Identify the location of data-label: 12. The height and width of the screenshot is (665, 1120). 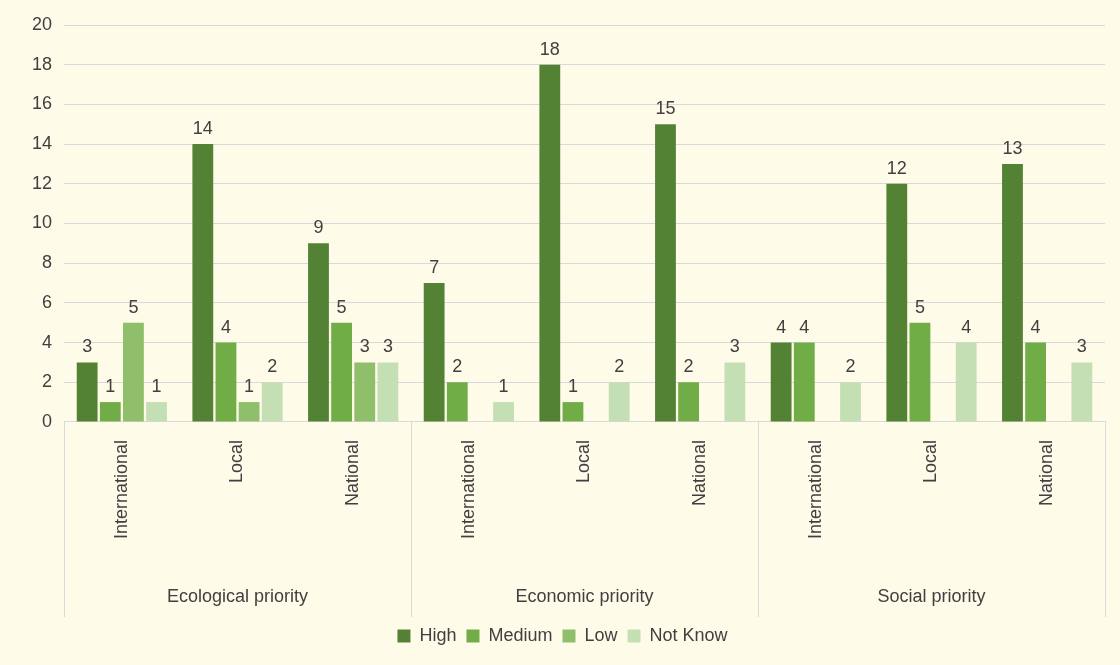
(896, 167).